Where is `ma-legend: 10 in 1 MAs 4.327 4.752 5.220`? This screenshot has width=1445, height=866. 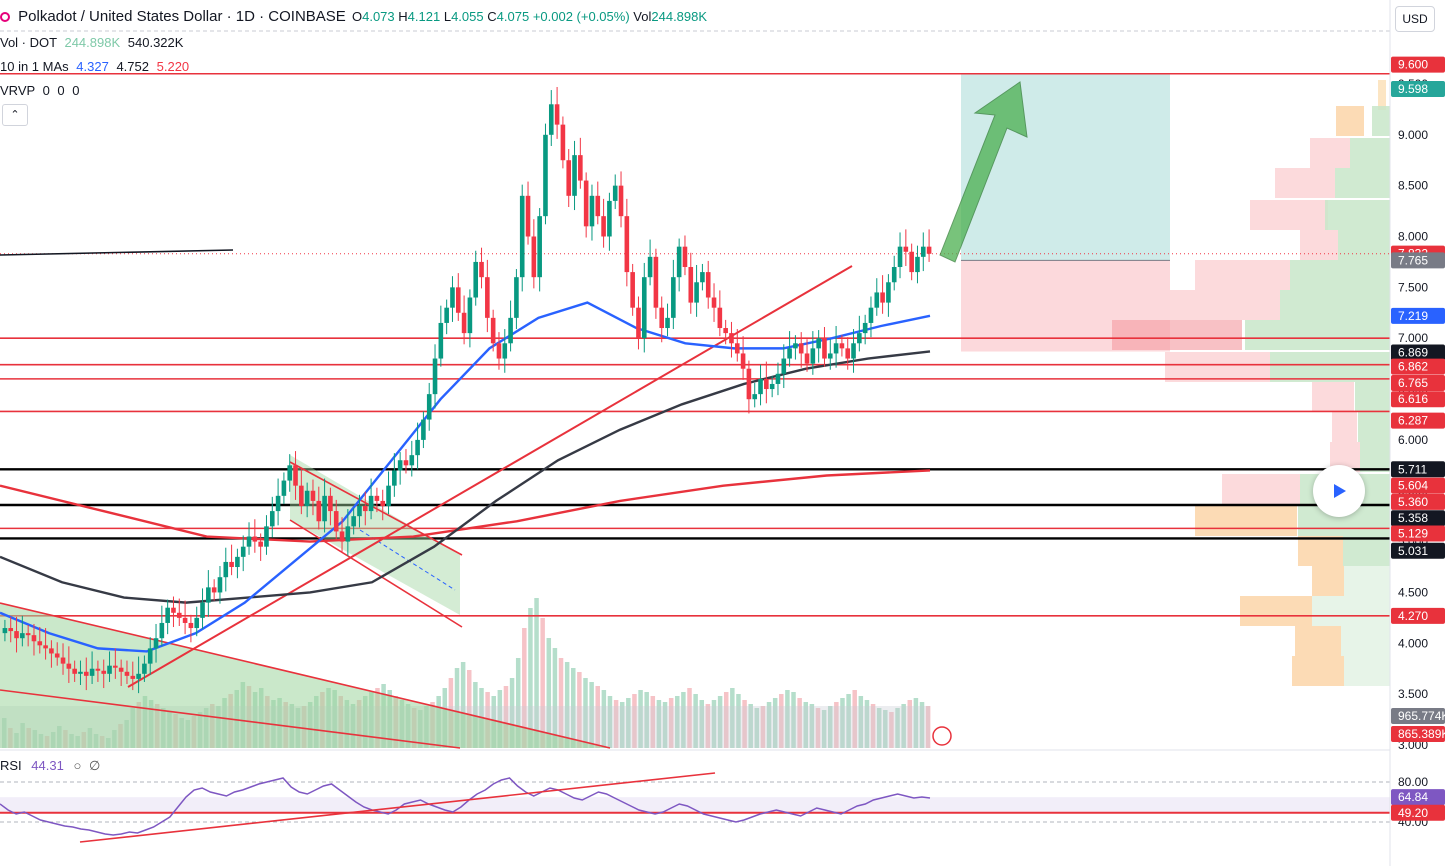
ma-legend: 10 in 1 MAs 4.327 4.752 5.220 is located at coordinates (94, 67).